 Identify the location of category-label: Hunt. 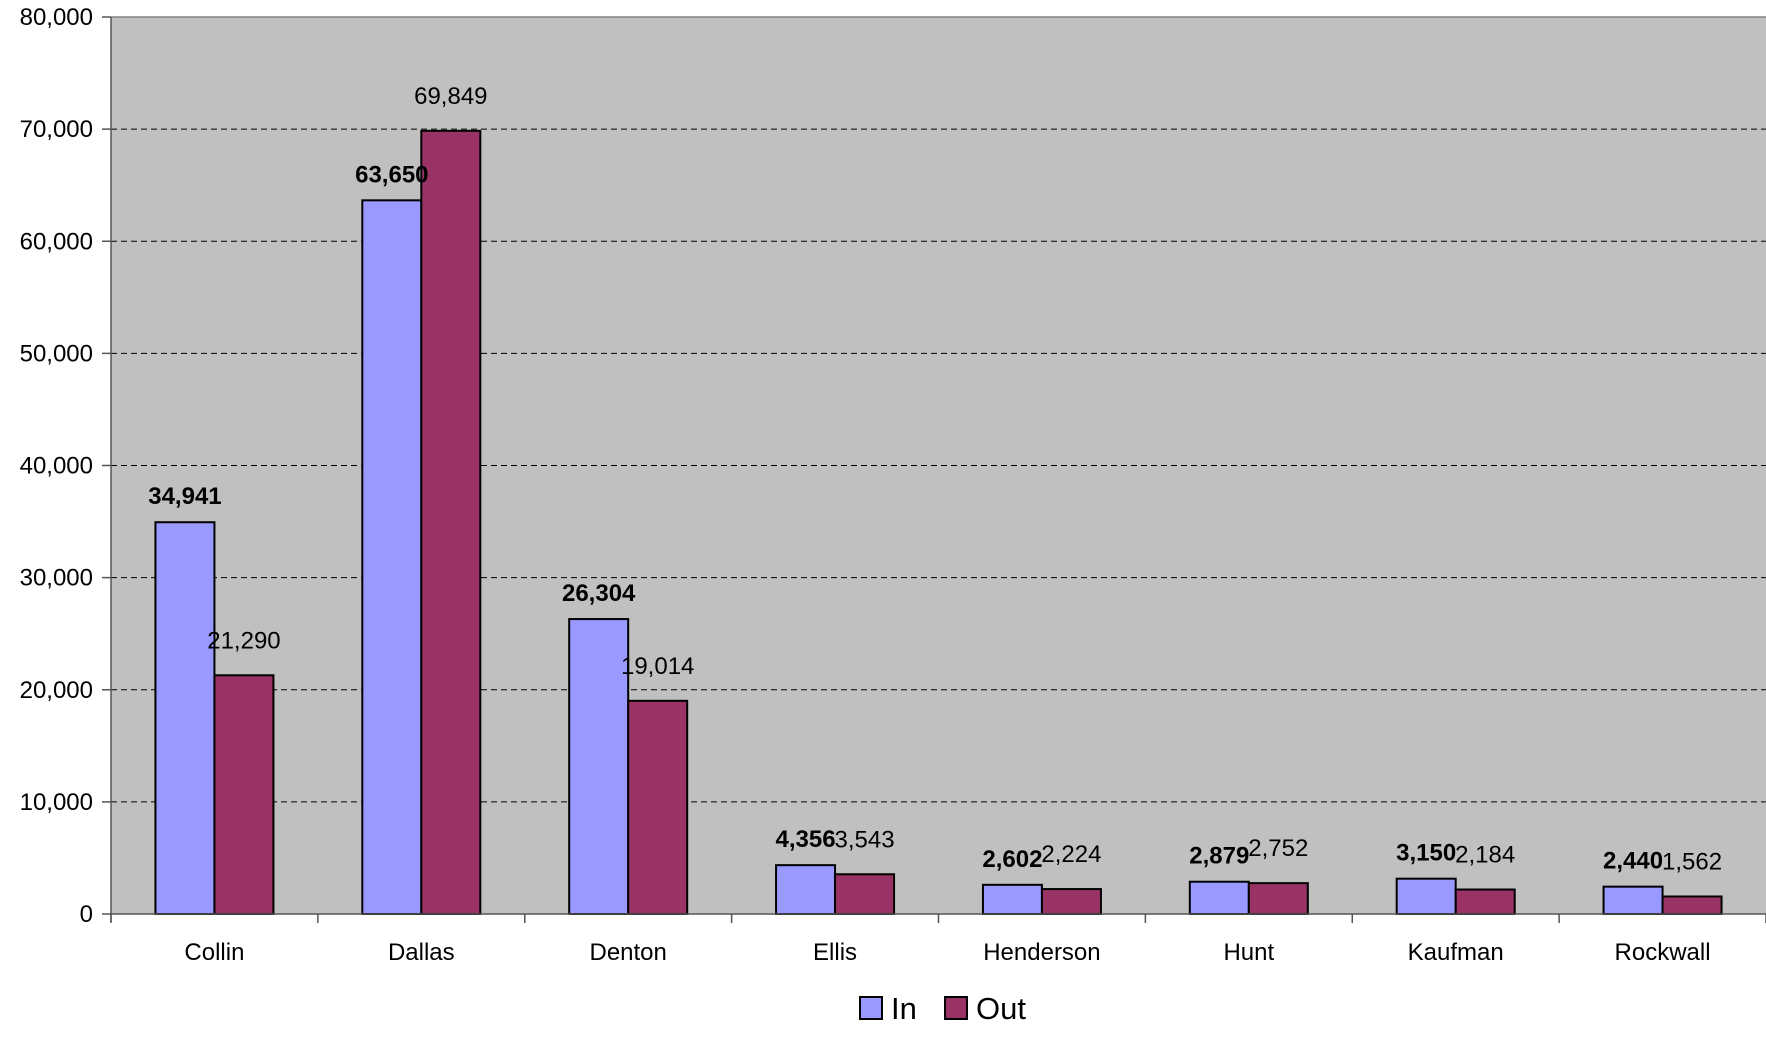
(1248, 952).